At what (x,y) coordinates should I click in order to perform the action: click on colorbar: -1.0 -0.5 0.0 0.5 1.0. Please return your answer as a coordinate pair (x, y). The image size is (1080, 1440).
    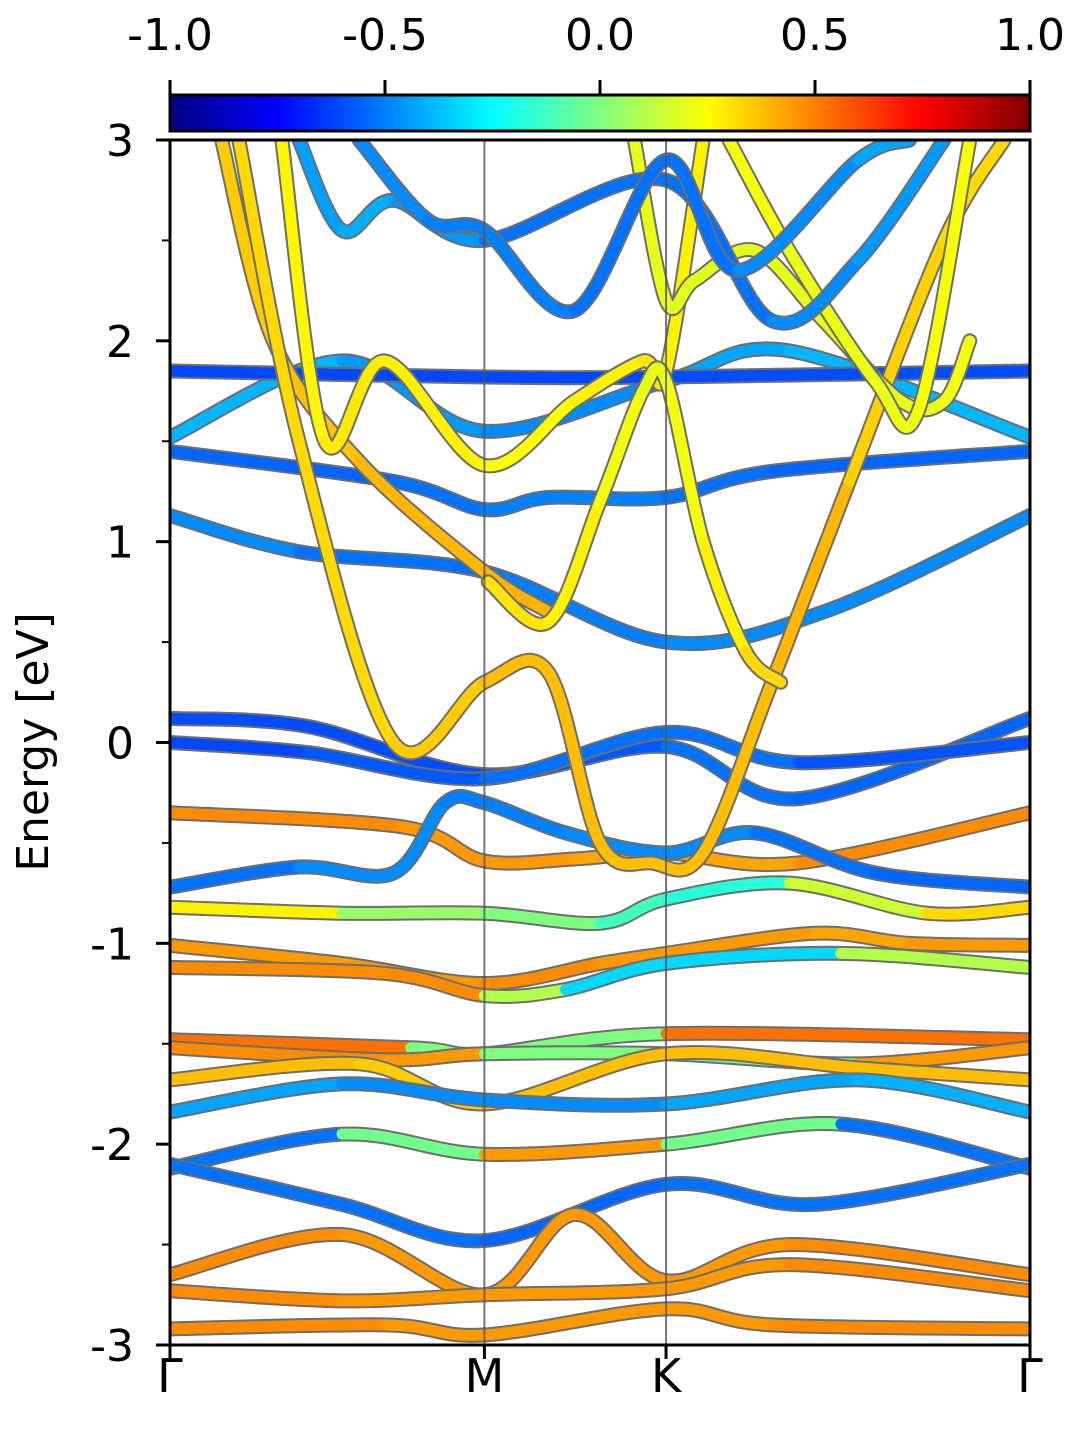
    Looking at the image, I should click on (596, 71).